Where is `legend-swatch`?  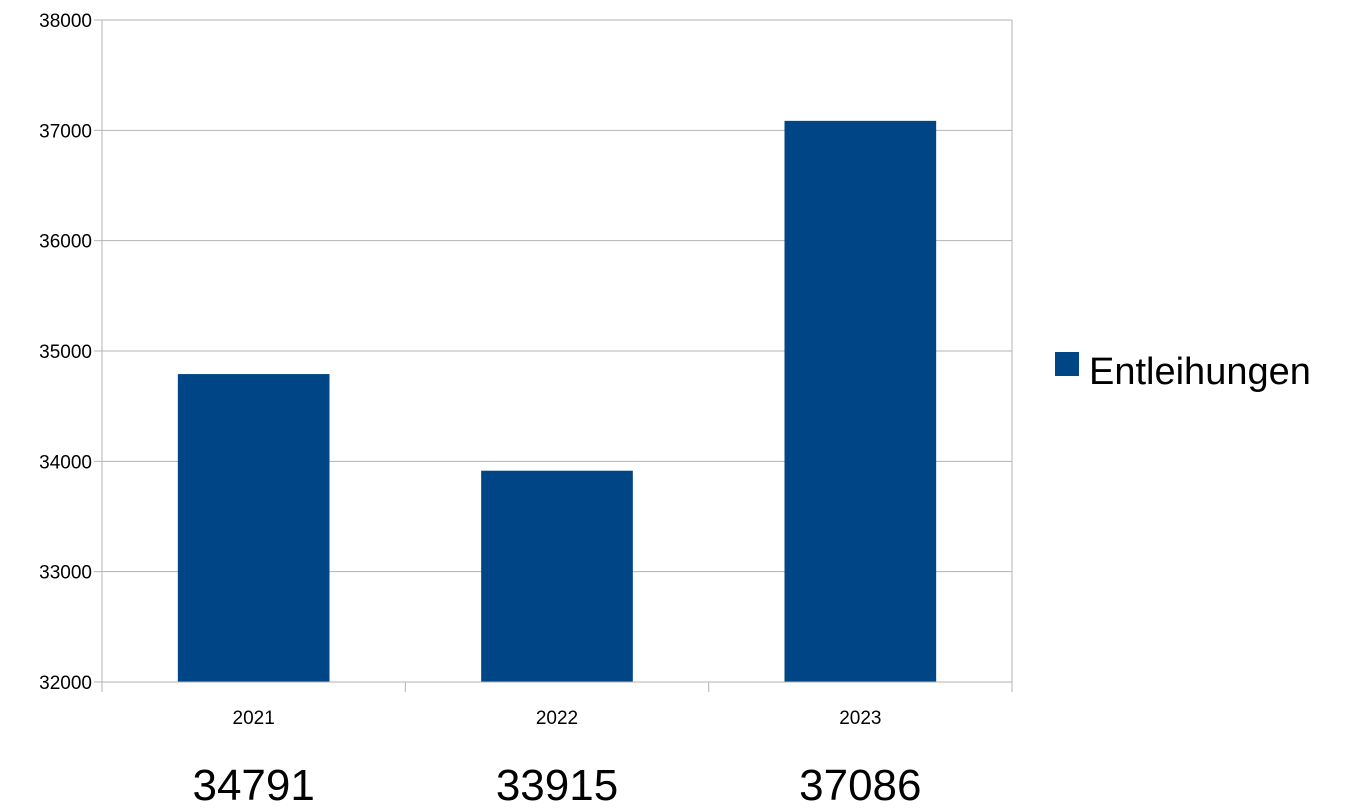
legend-swatch is located at coordinates (1067, 364).